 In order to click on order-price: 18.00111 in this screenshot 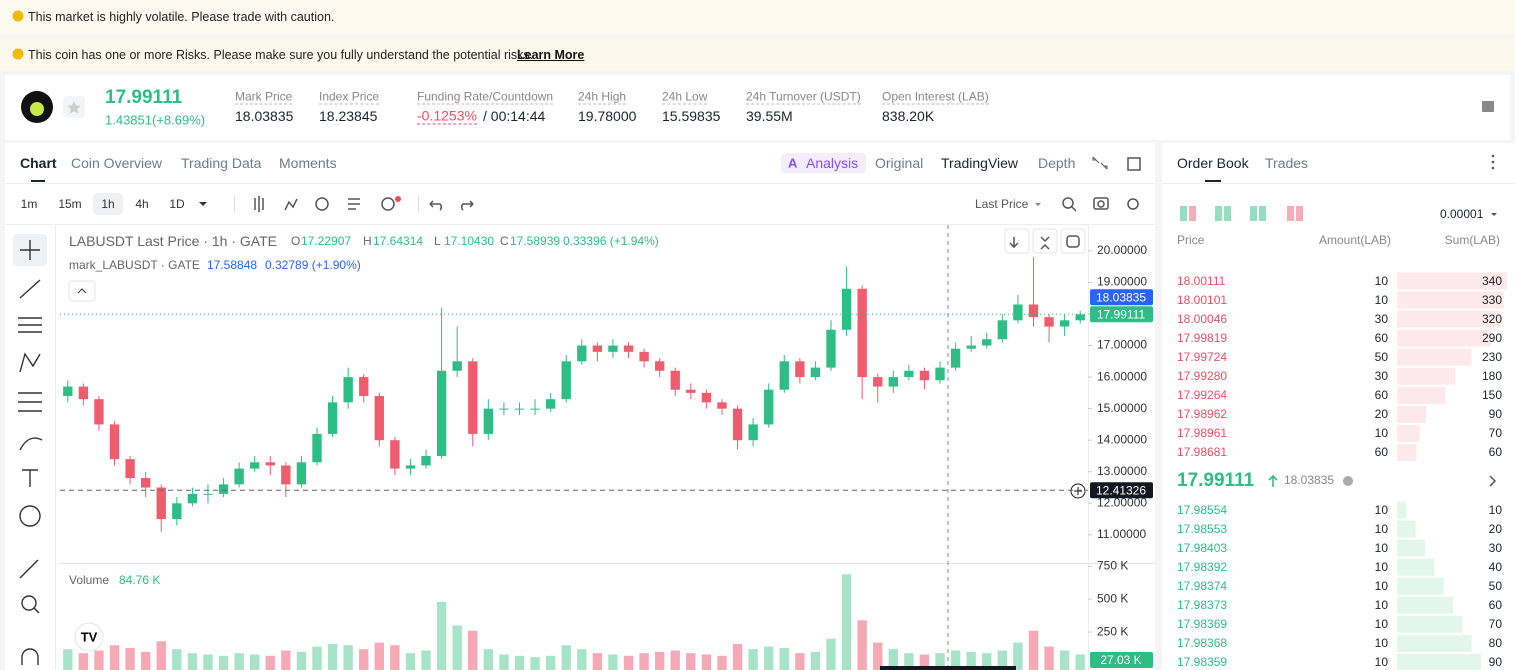, I will do `click(1201, 281)`.